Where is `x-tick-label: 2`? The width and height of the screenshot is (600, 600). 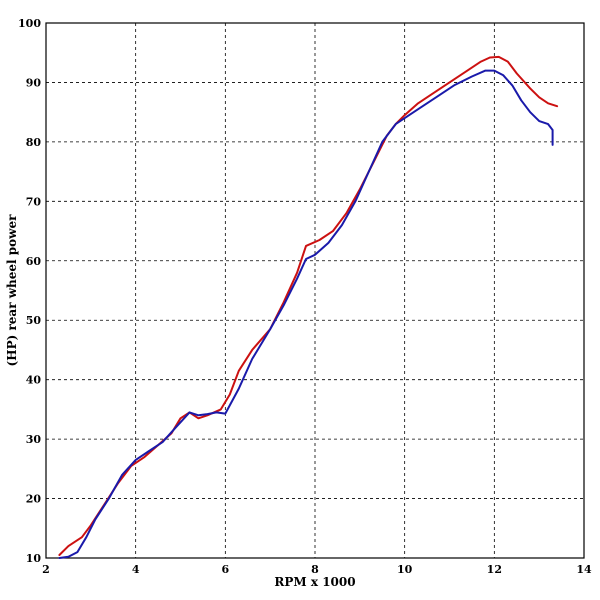
x-tick-label: 2 is located at coordinates (46, 569).